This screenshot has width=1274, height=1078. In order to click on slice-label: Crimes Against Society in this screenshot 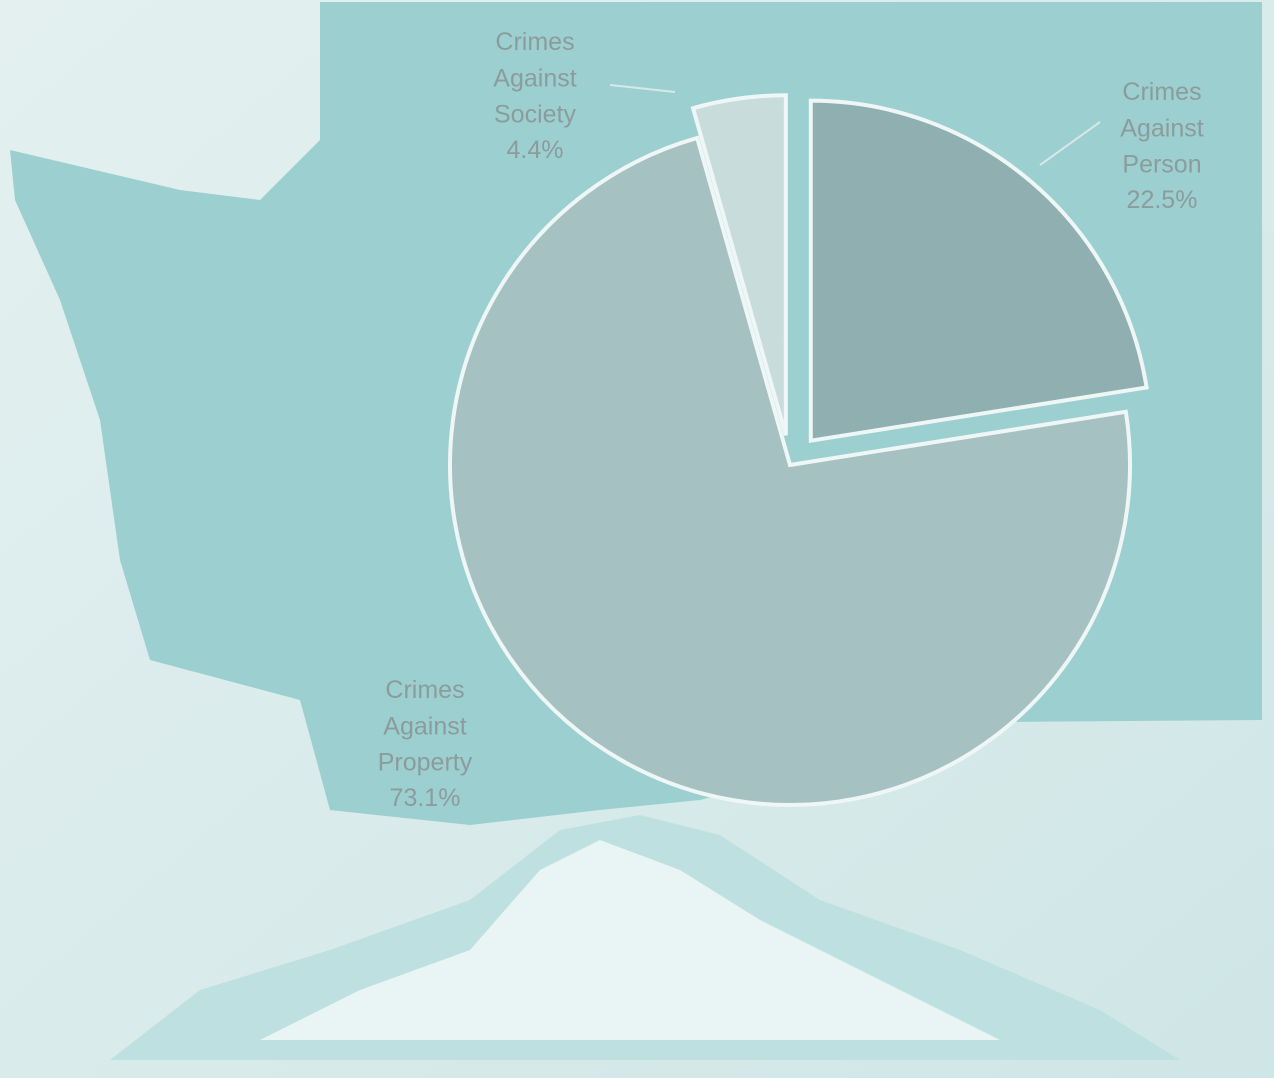, I will do `click(534, 78)`.